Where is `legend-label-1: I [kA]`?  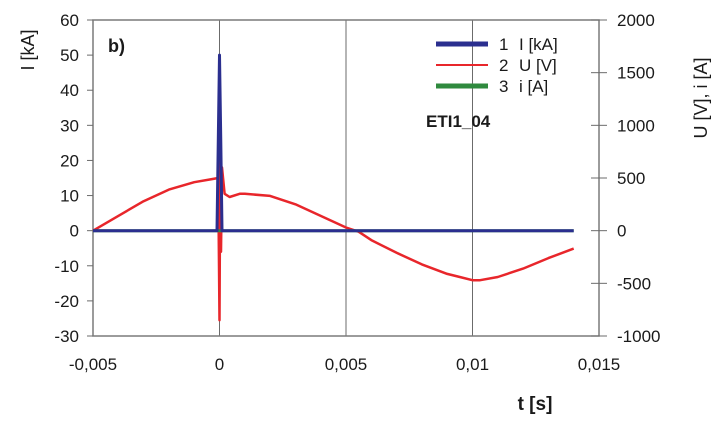
legend-label-1: I [kA] is located at coordinates (538, 44).